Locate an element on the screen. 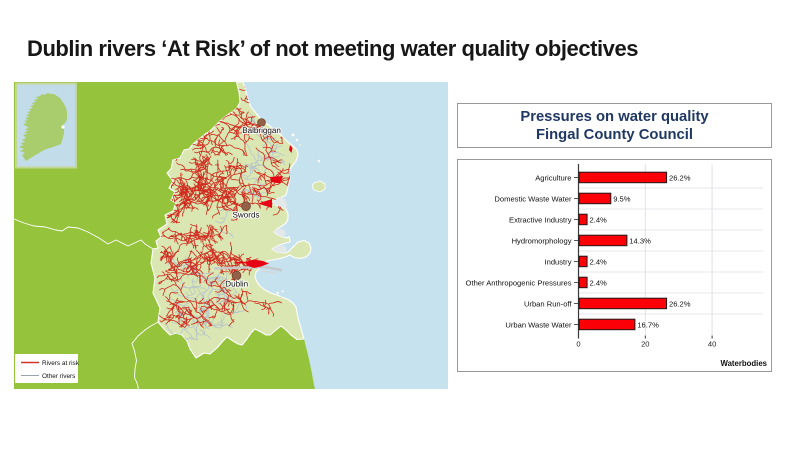 Image resolution: width=800 pixels, height=450 pixels. svg-text: Urban Waste Water is located at coordinates (538, 324).